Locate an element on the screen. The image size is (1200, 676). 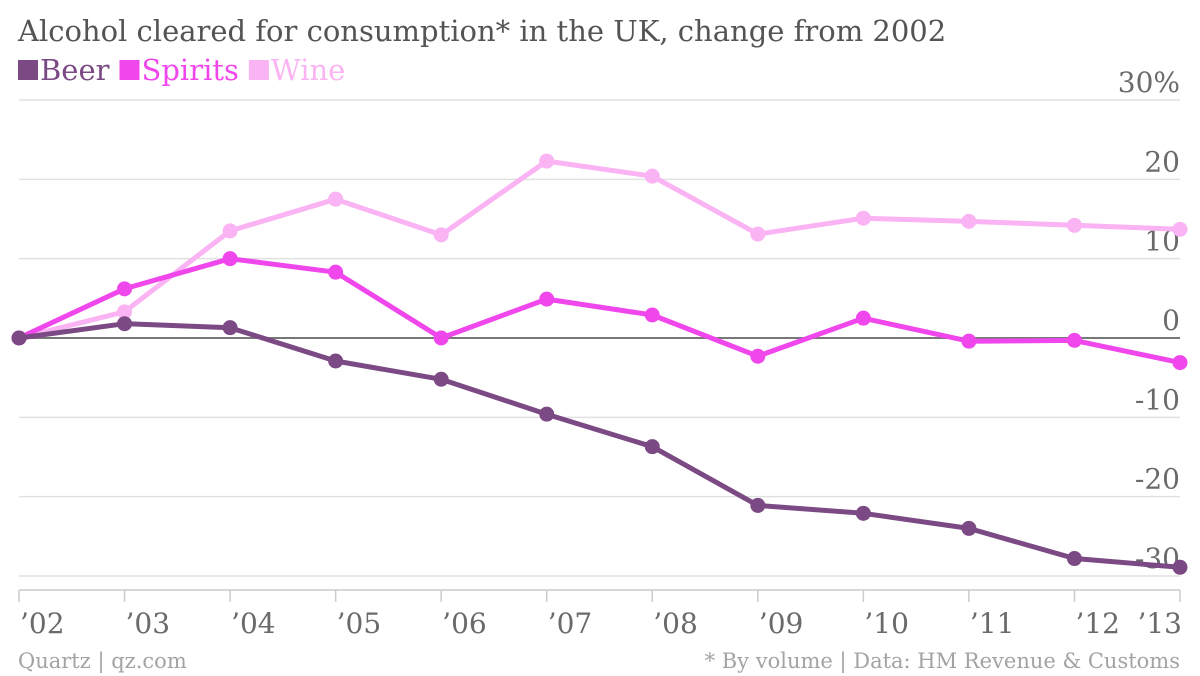
x-tick-label: ’10 is located at coordinates (886, 623).